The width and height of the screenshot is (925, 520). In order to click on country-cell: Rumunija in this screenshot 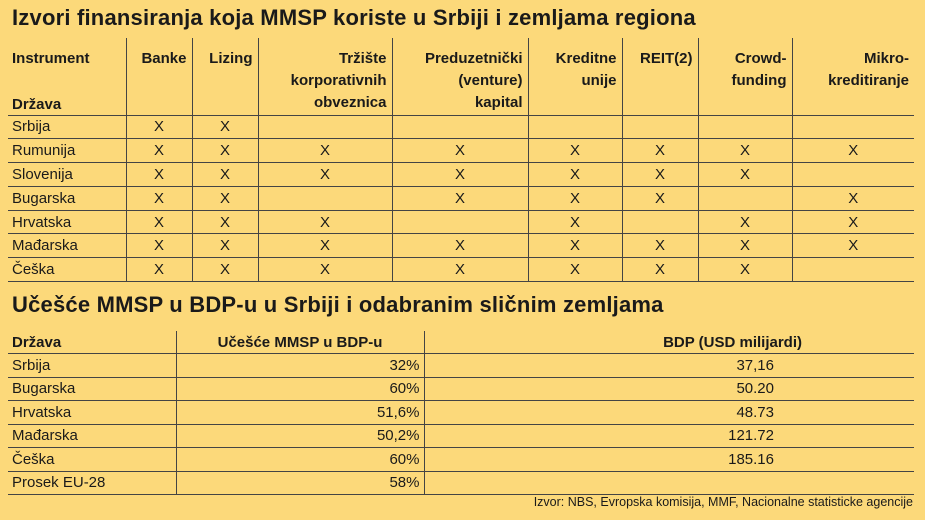, I will do `click(67, 151)`.